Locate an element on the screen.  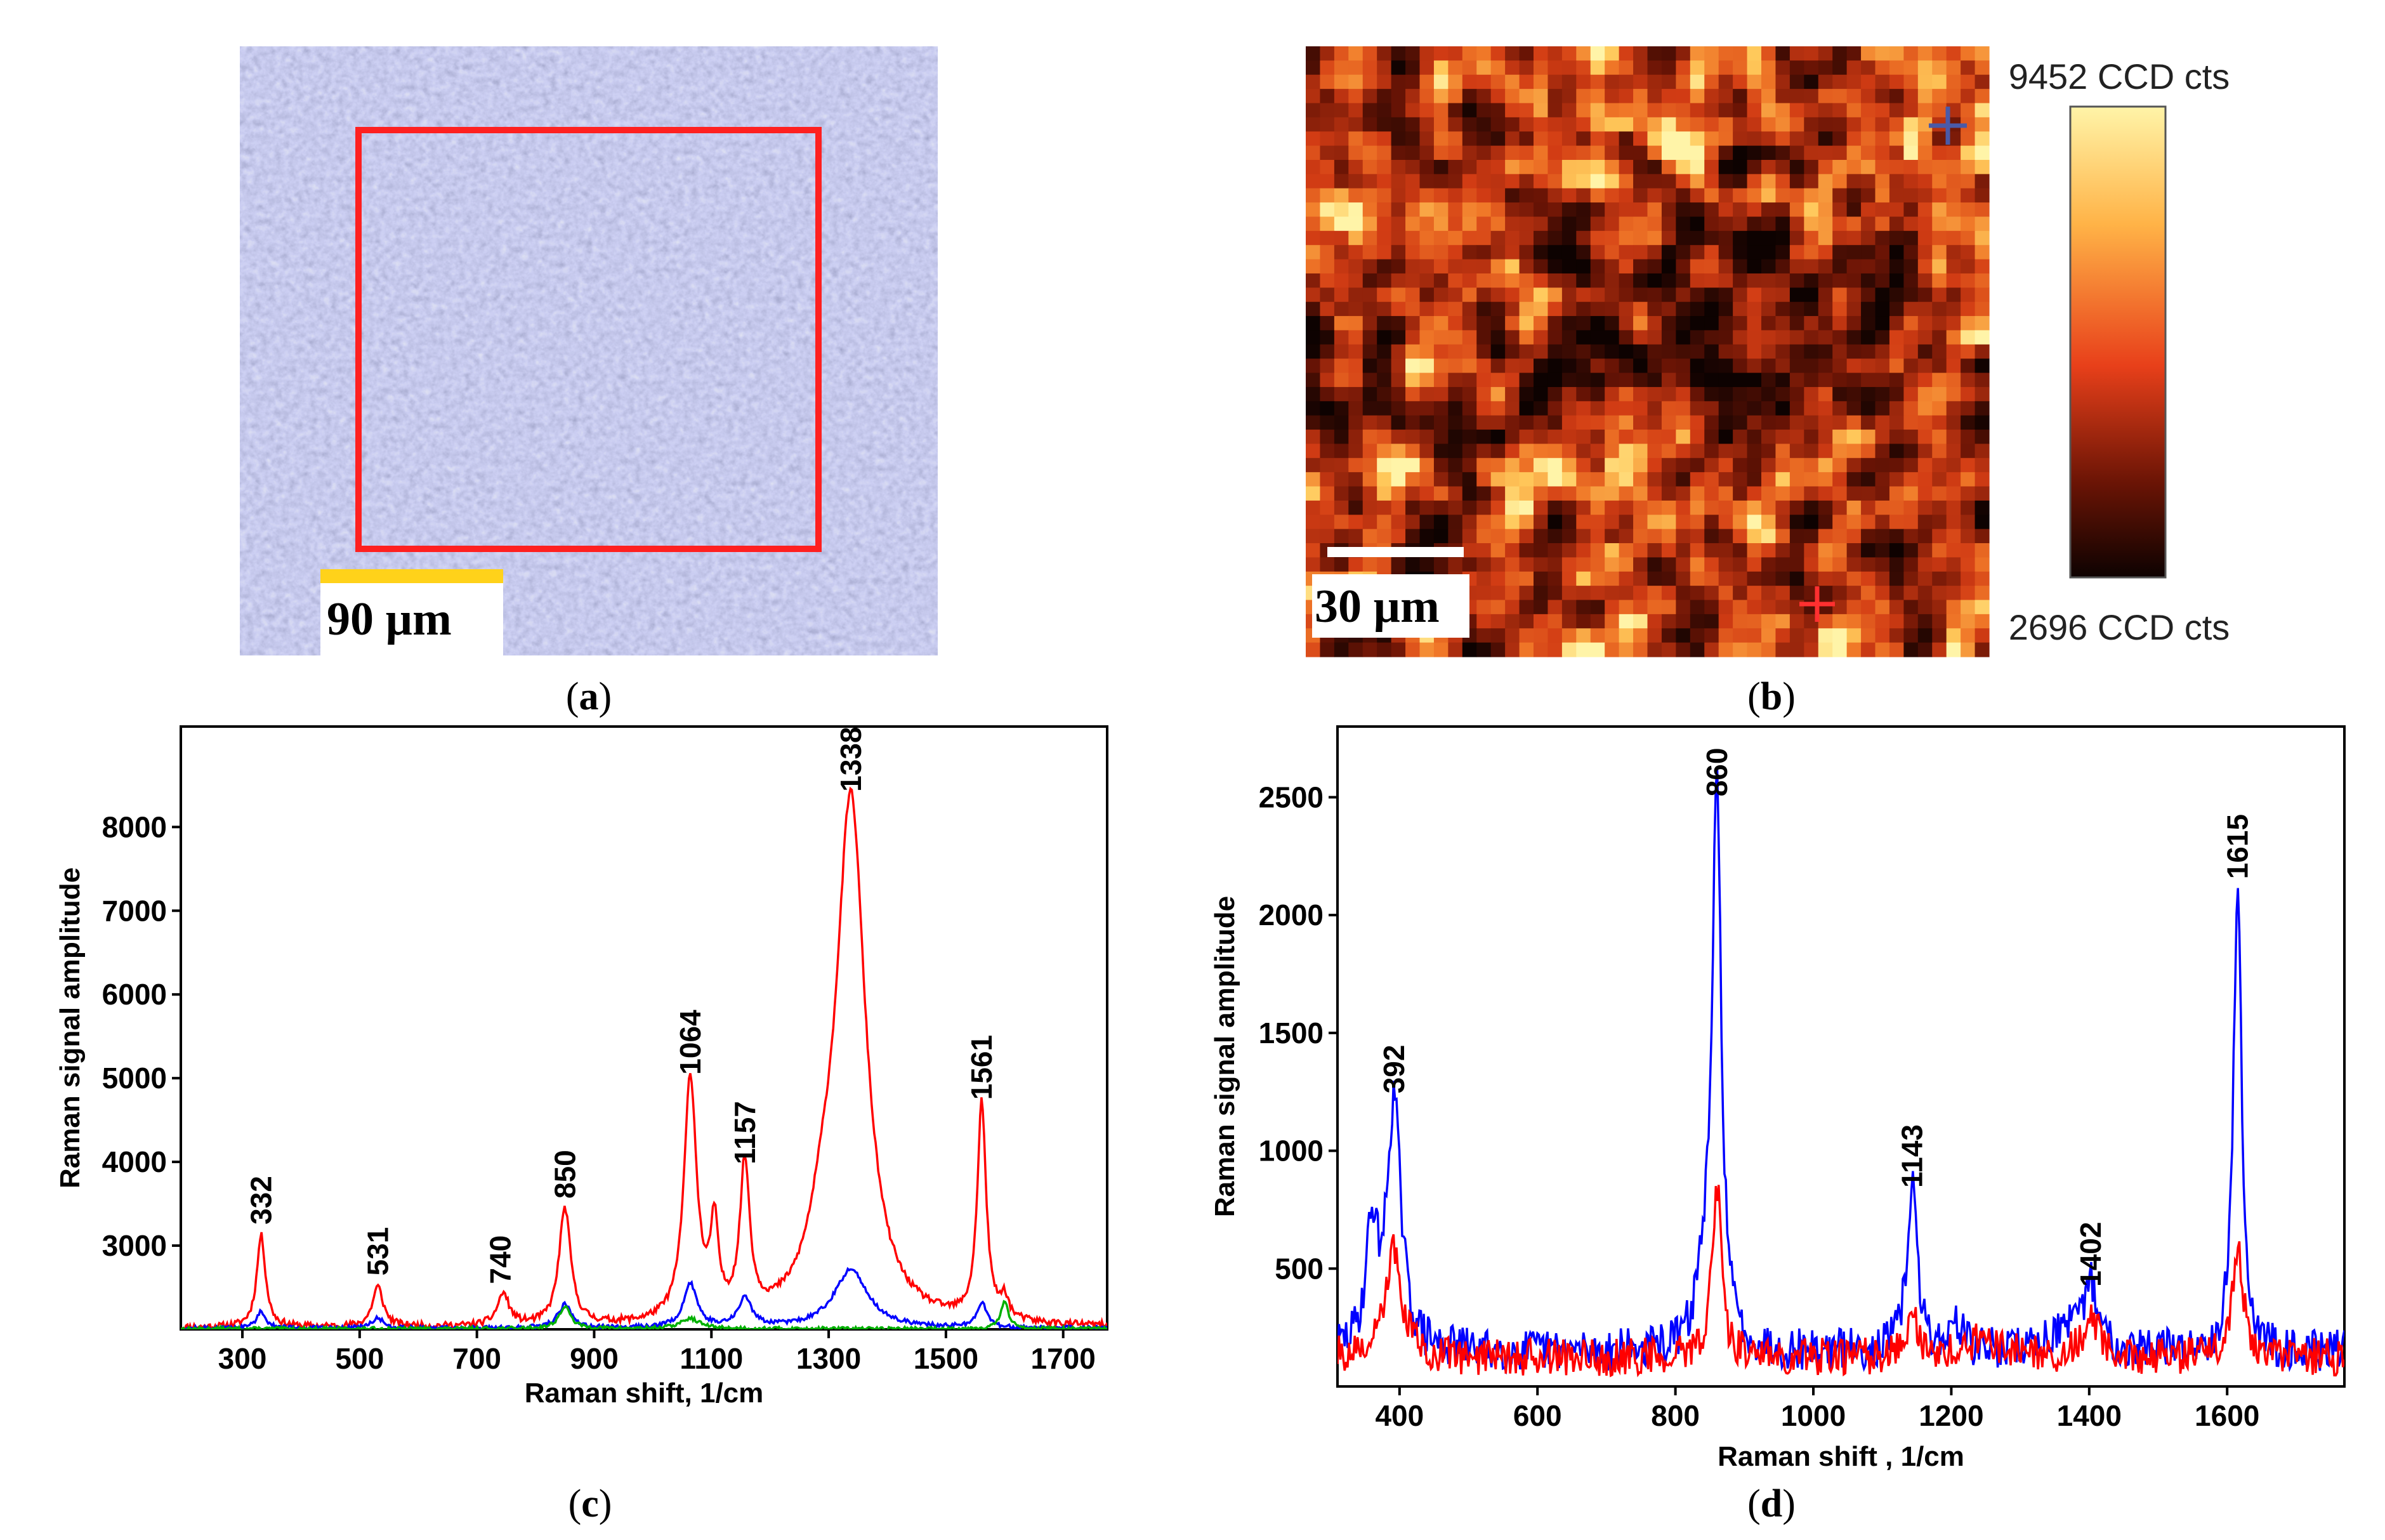
x-axis-title: Raman shift, 1/cm is located at coordinates (644, 1394).